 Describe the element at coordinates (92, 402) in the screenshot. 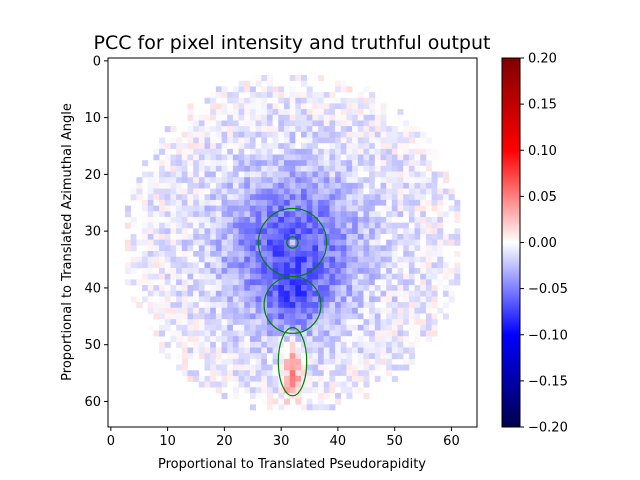

I see `y-tick-label: 60` at that location.